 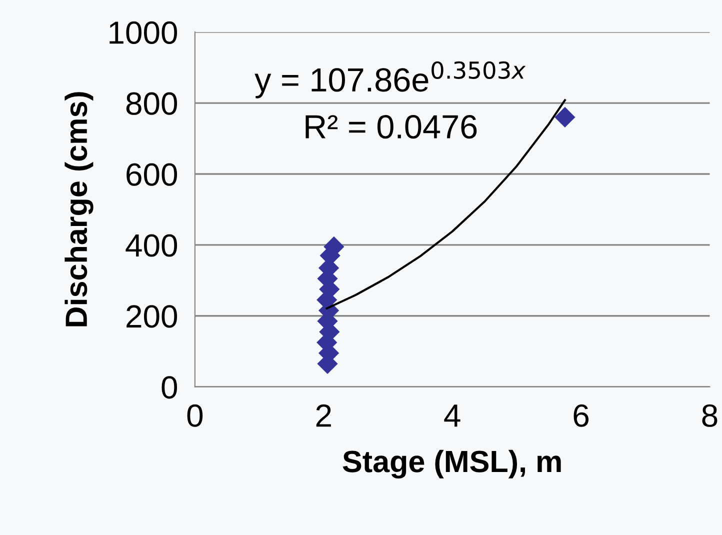 What do you see at coordinates (565, 117) in the screenshot?
I see `point` at bounding box center [565, 117].